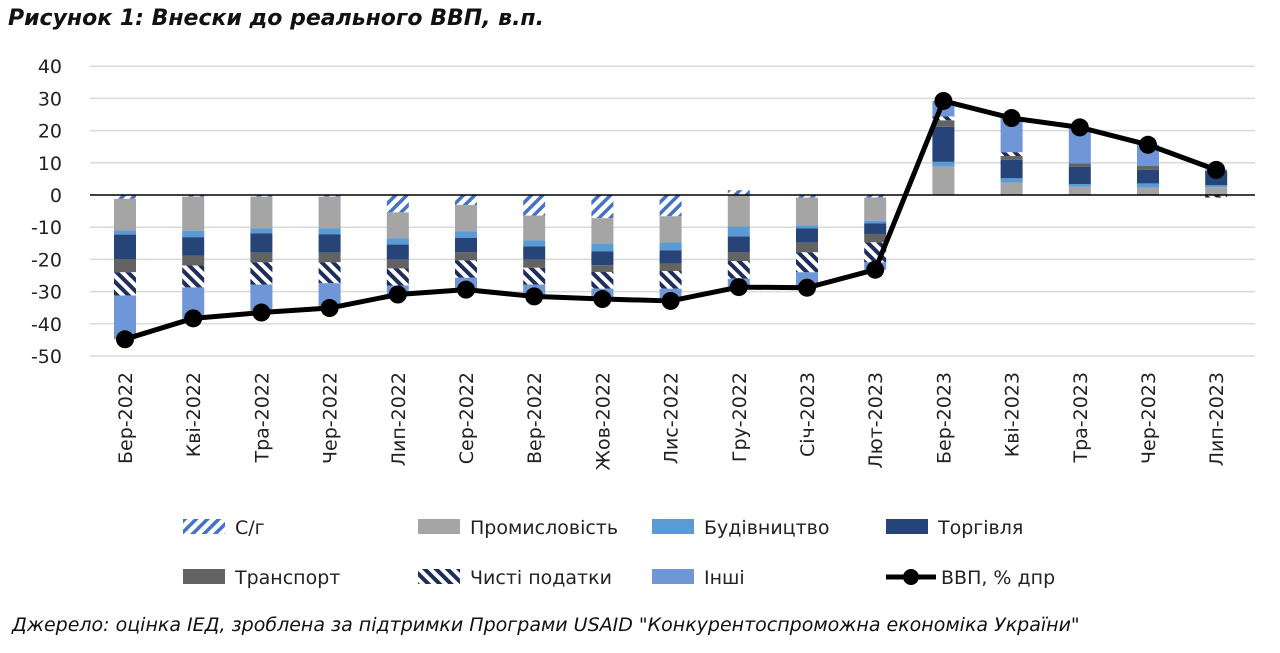  I want to click on x-tick-label: Гру-2022, so click(740, 417).